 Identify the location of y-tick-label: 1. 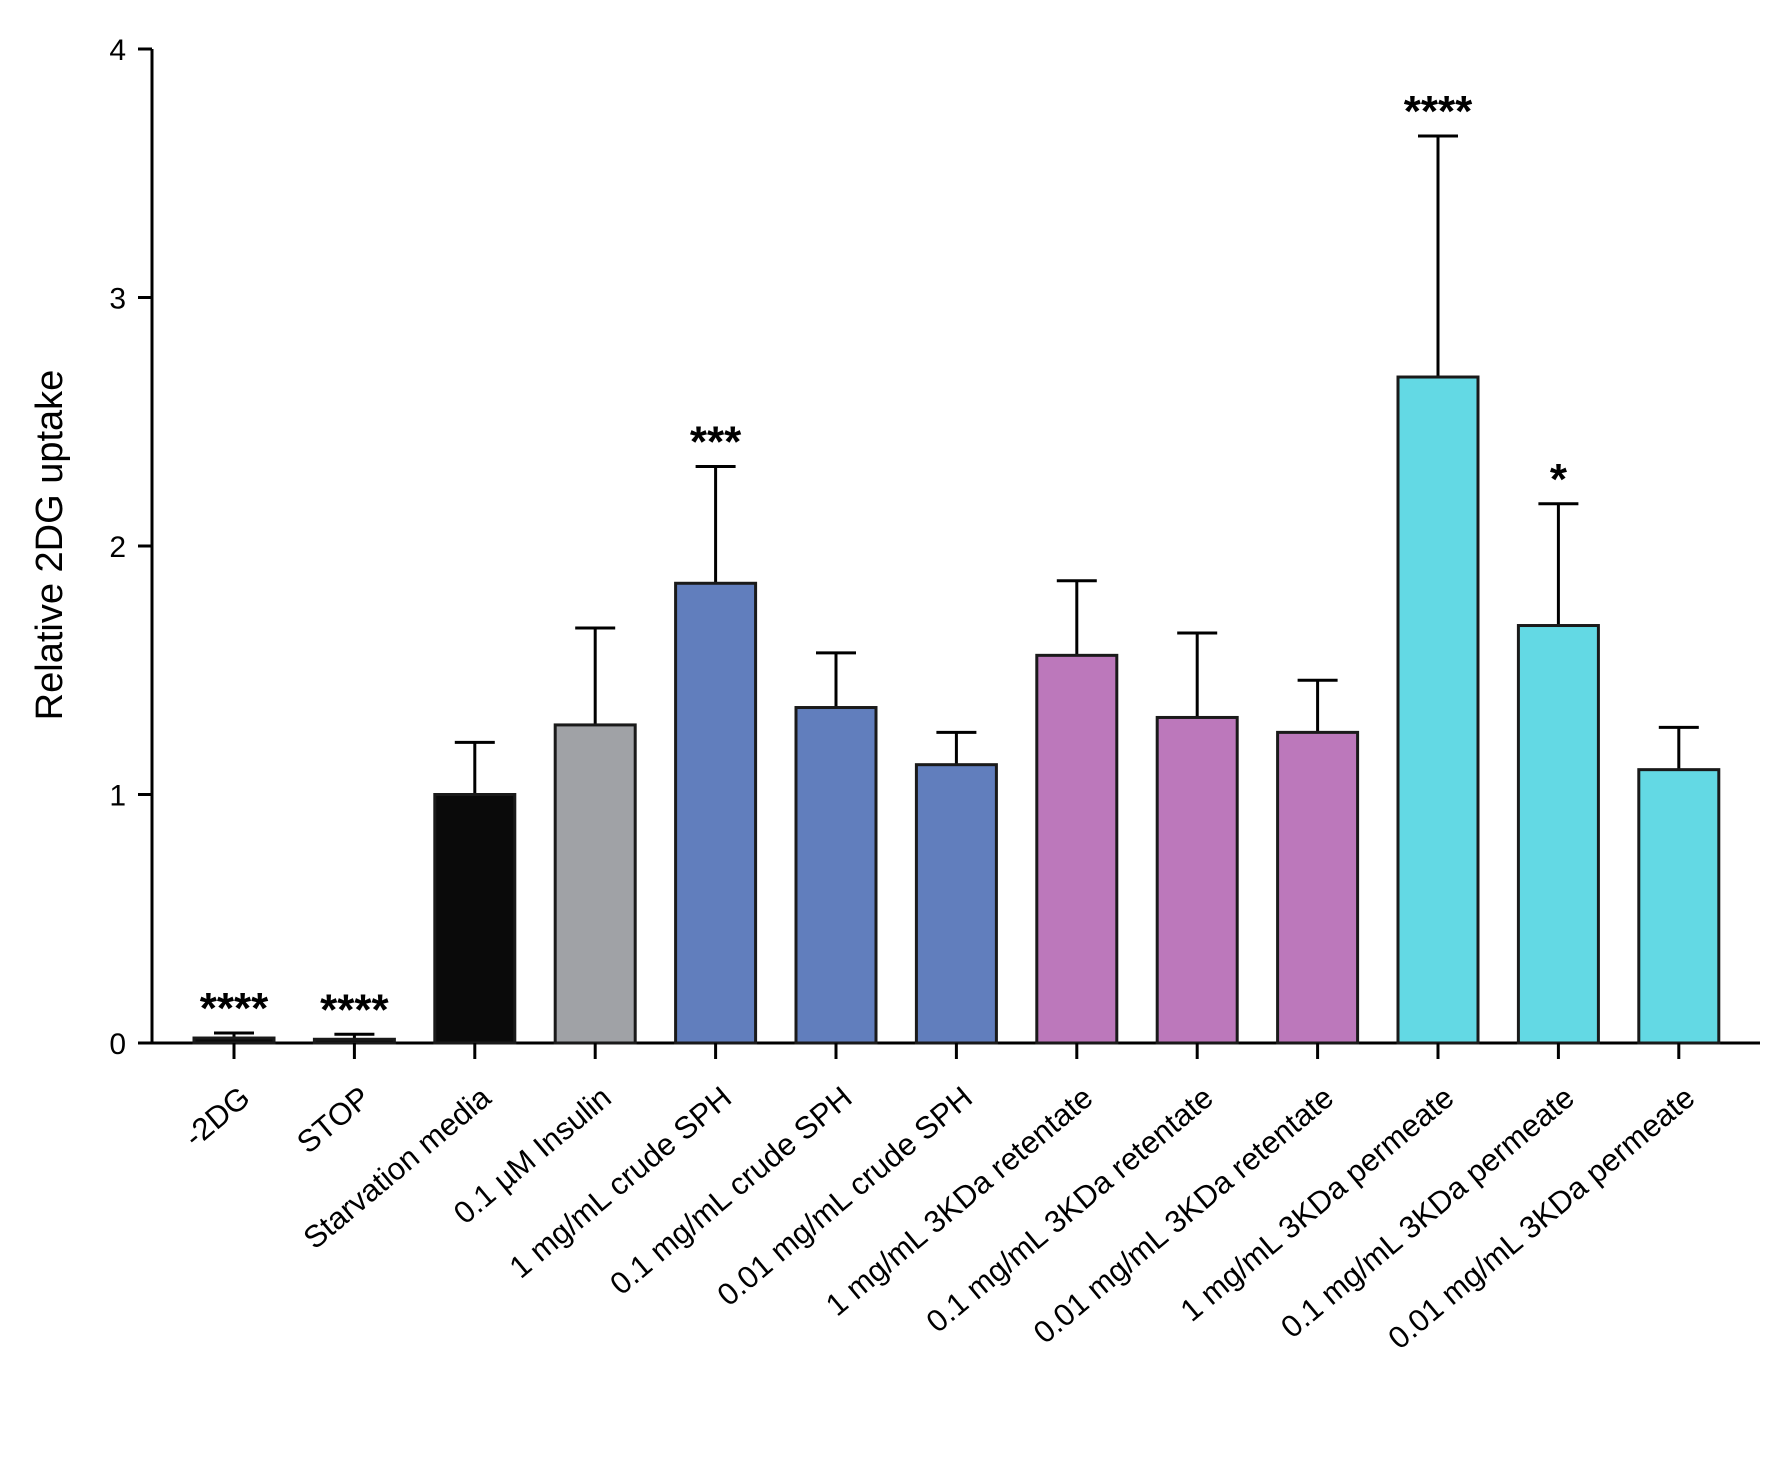
(117, 796).